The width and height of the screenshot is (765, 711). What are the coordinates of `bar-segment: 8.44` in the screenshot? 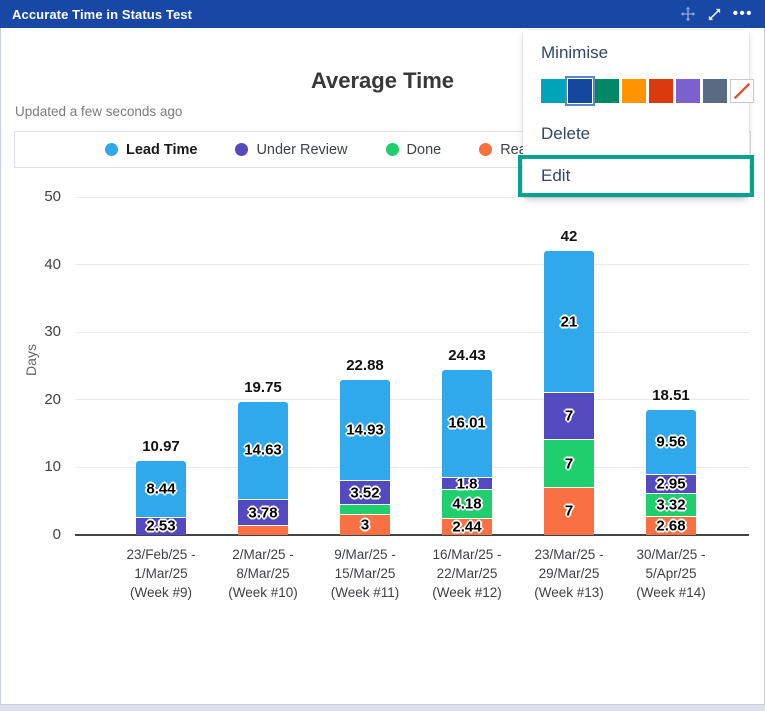 It's located at (161, 489).